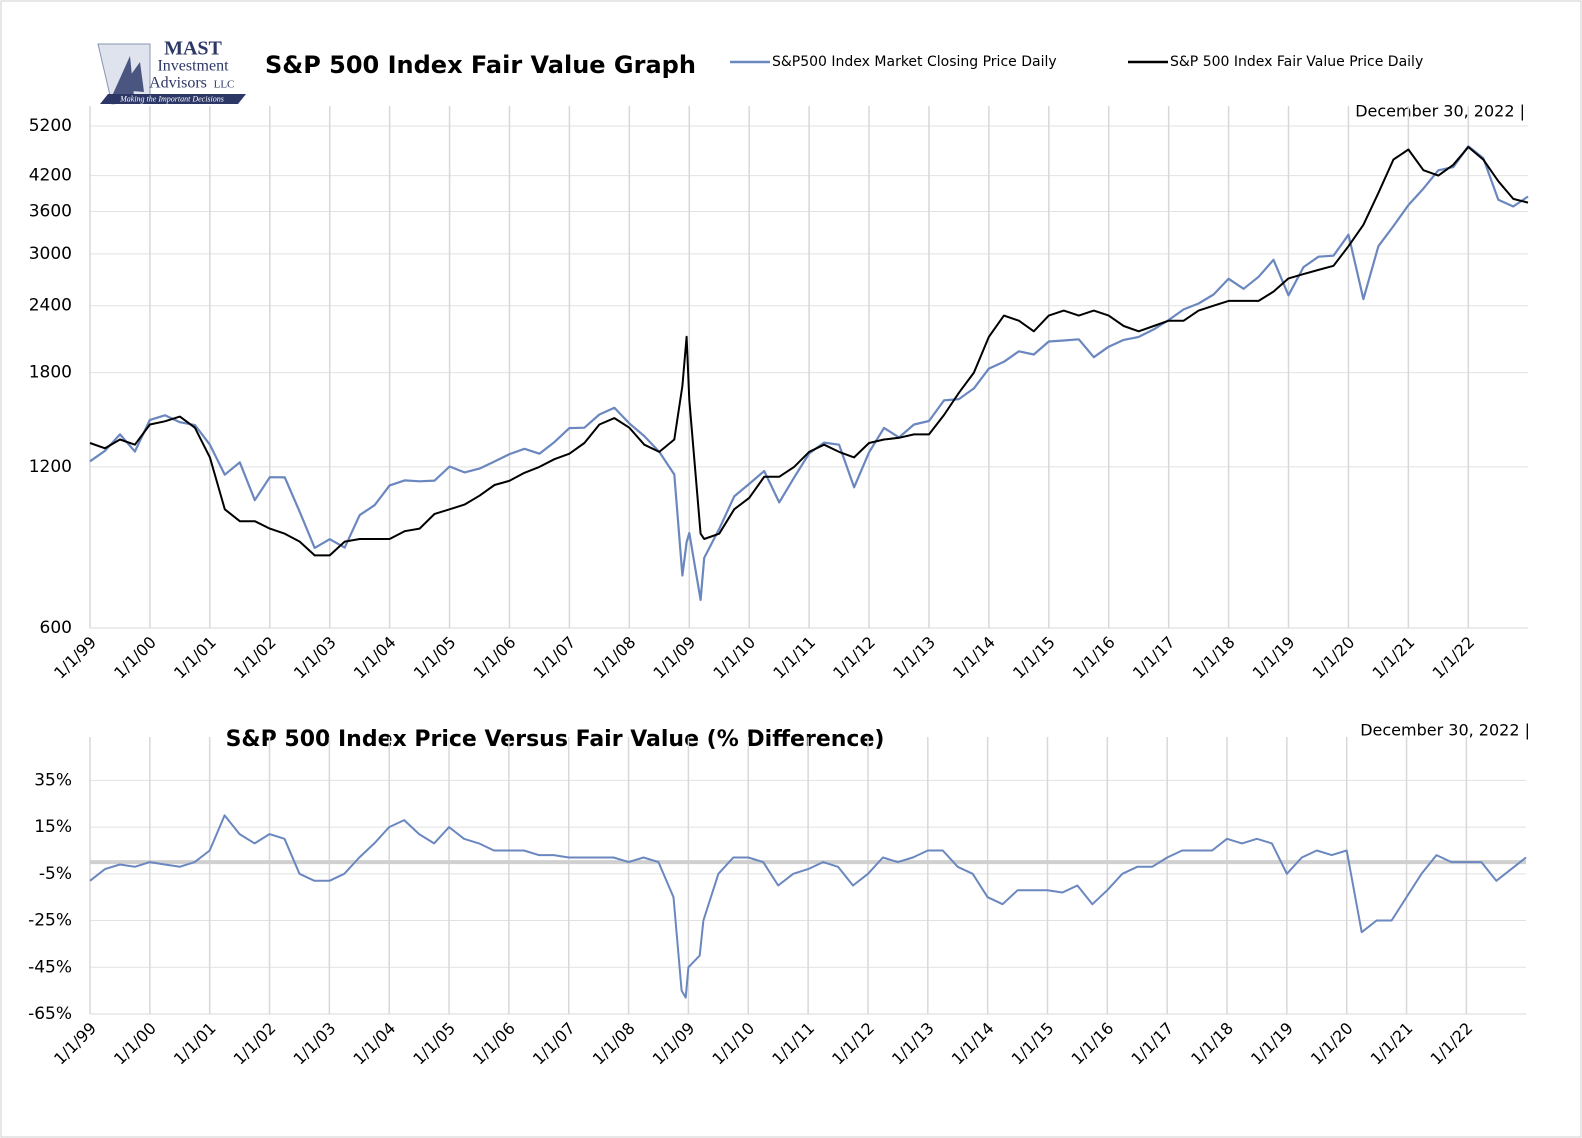 This screenshot has height=1138, width=1582. I want to click on logo-line1: Investment, so click(193, 66).